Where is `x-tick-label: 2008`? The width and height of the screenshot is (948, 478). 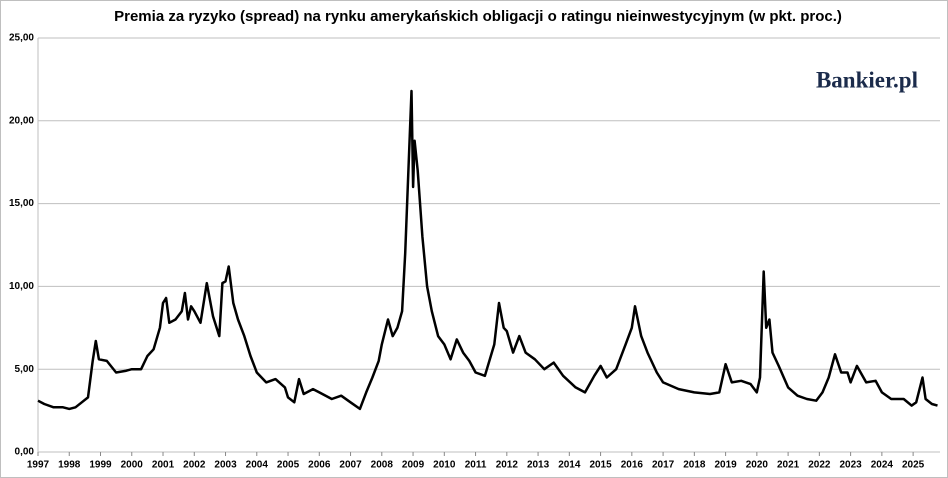 x-tick-label: 2008 is located at coordinates (382, 465).